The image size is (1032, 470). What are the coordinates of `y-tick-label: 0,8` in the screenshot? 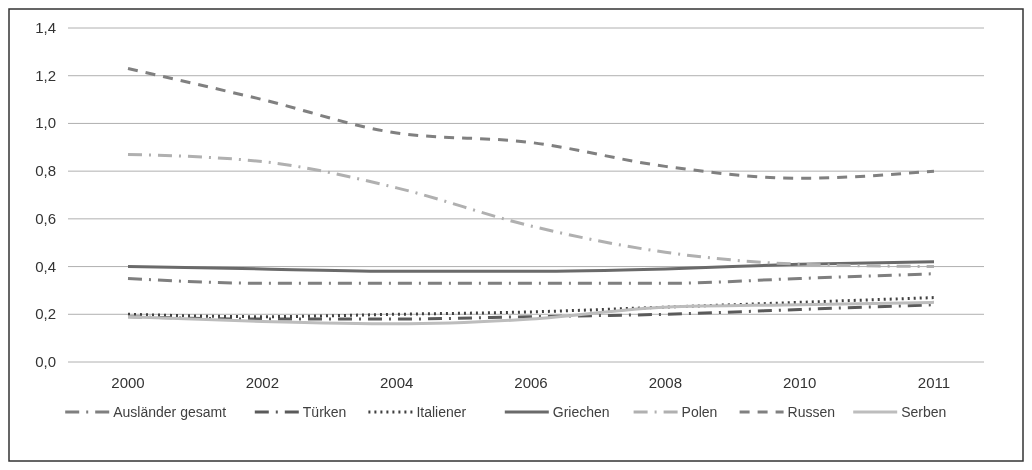 It's located at (45, 171).